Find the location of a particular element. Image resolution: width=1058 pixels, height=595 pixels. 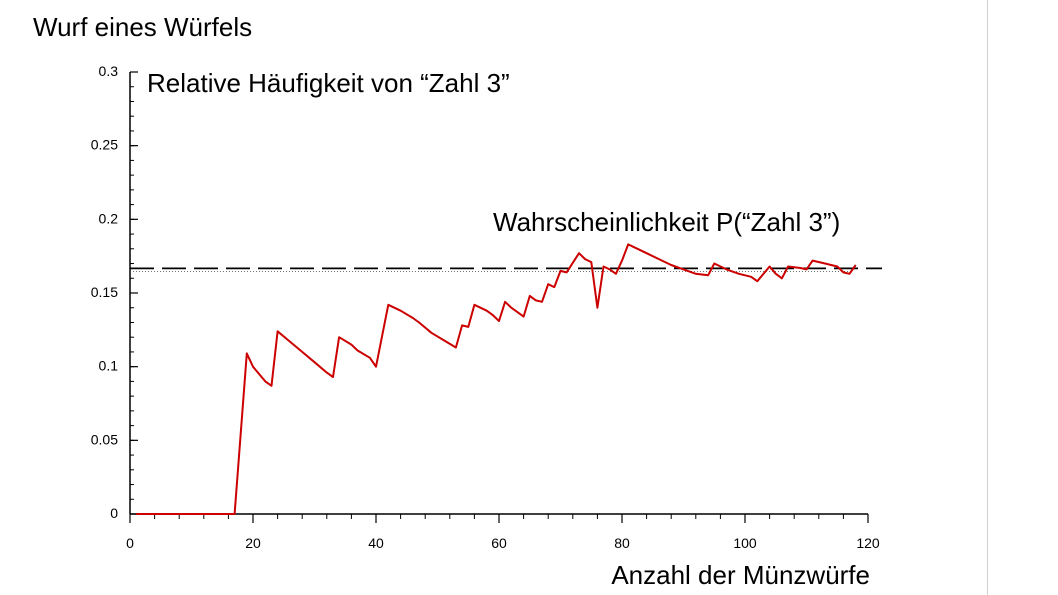

x-tick-label: 120 is located at coordinates (868, 543).